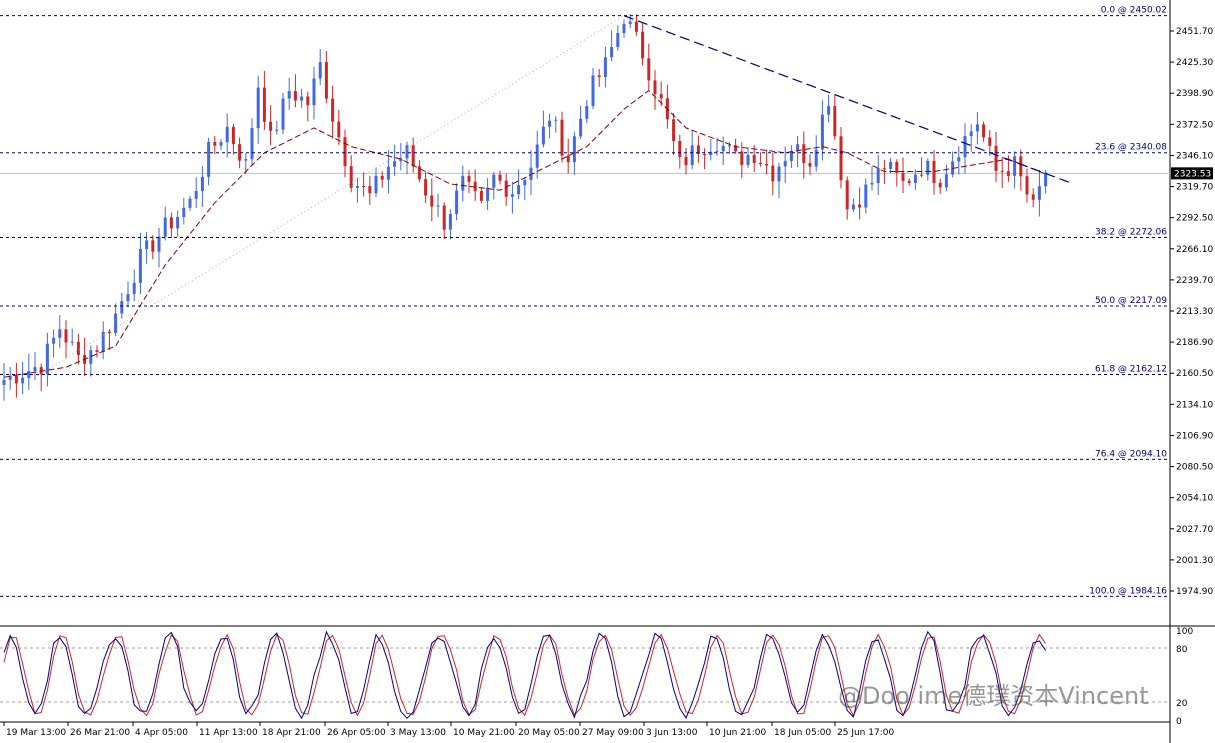  What do you see at coordinates (613, 733) in the screenshot?
I see `time-tick-label: 27 May 09:00` at bounding box center [613, 733].